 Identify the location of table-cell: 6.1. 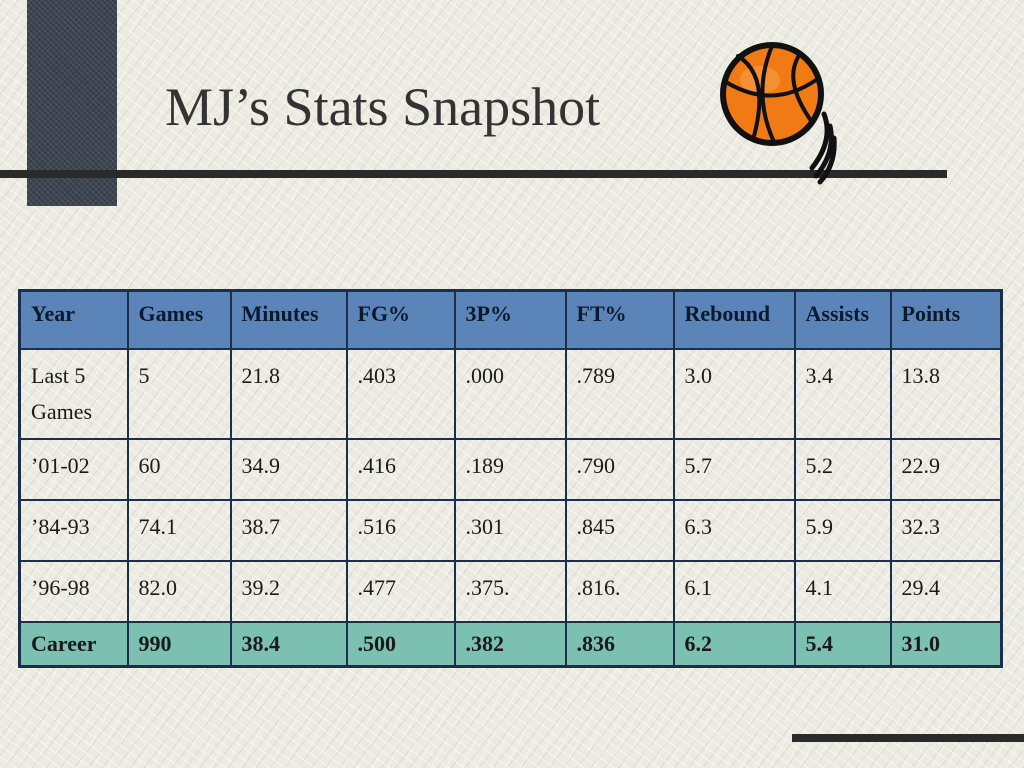
(734, 591).